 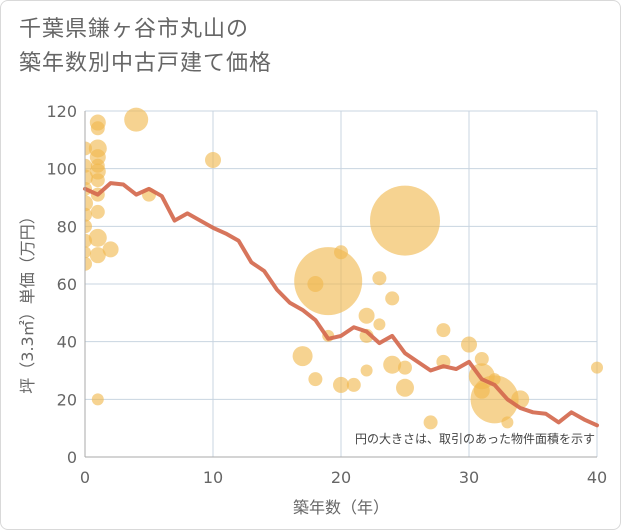 I want to click on x-tick-label: 40, so click(x=597, y=477).